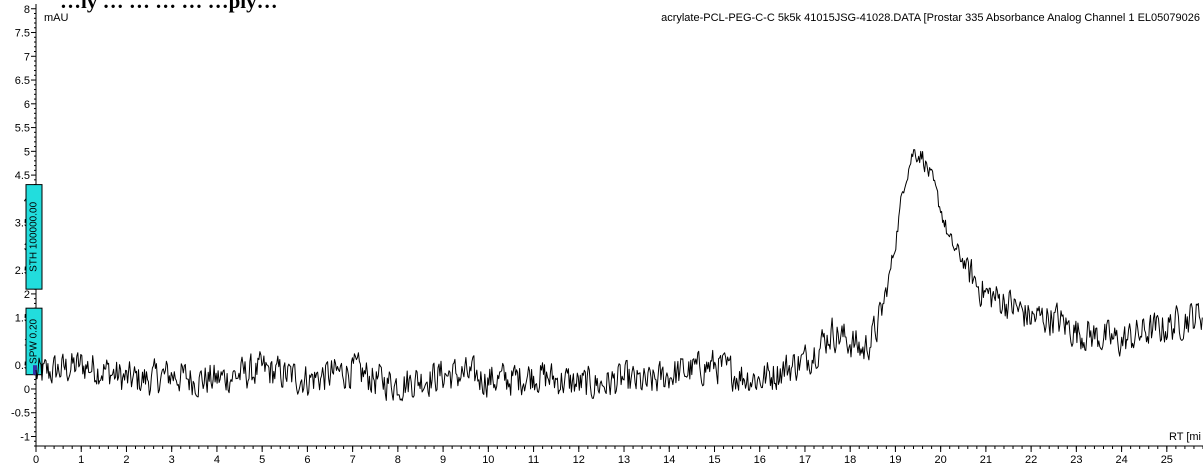 The height and width of the screenshot is (466, 1203). What do you see at coordinates (488, 460) in the screenshot?
I see `x-tick-label: 10` at bounding box center [488, 460].